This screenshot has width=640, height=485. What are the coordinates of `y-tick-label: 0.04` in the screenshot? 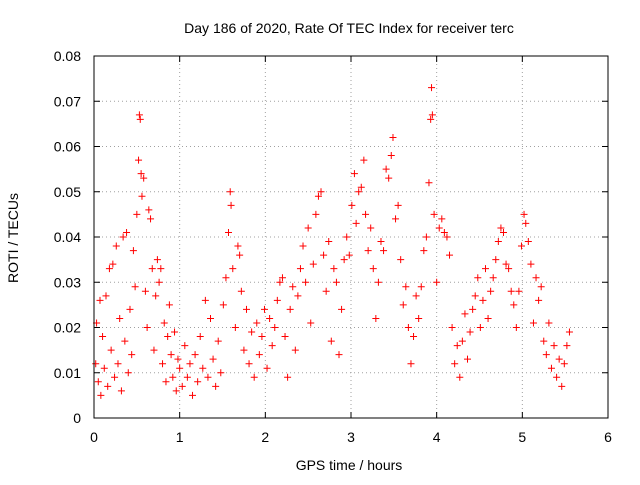 It's located at (67, 237).